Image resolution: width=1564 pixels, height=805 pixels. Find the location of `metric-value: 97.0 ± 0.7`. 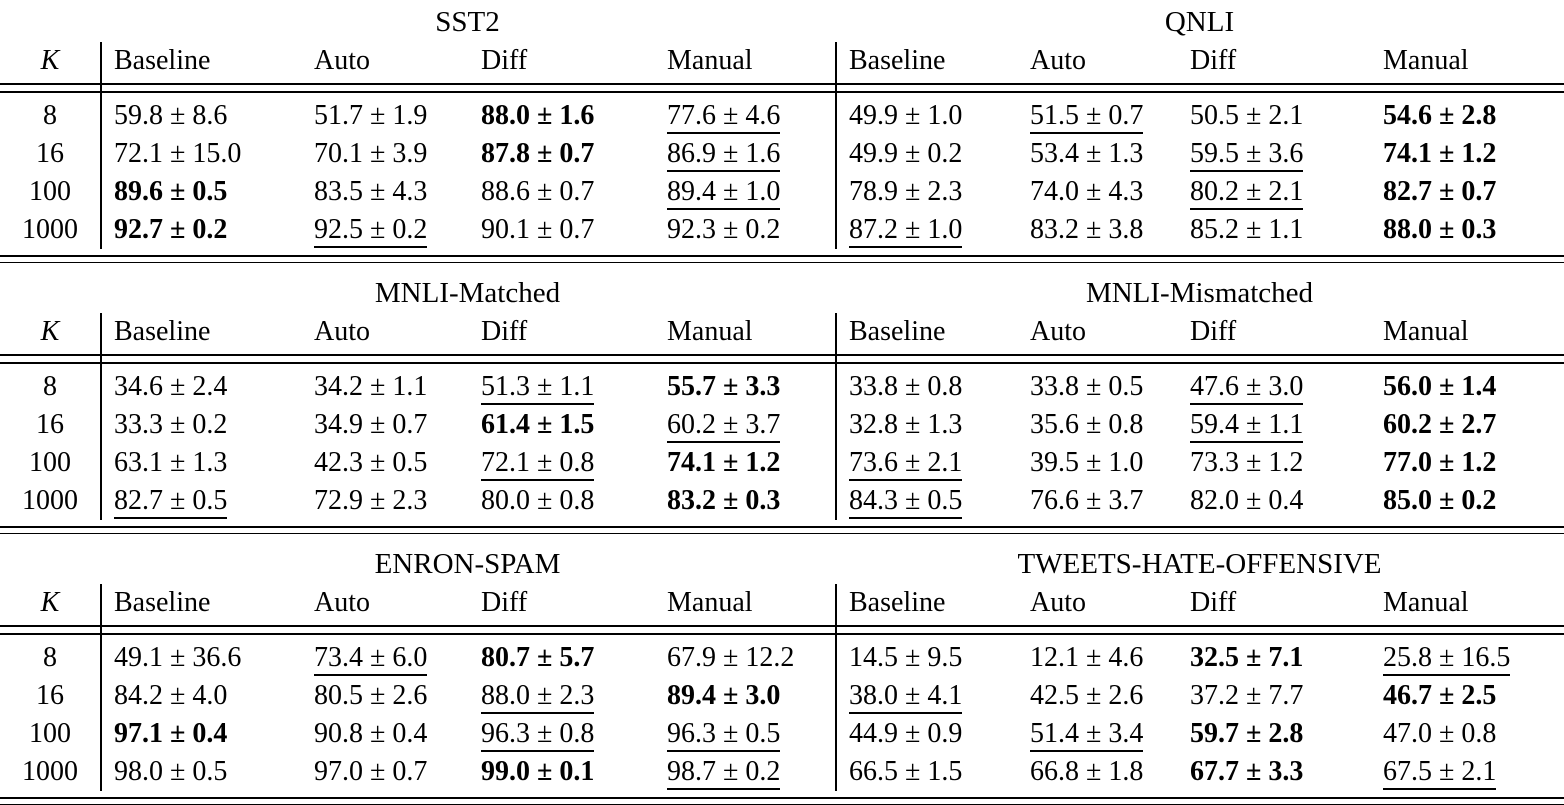

metric-value: 97.0 ± 0.7 is located at coordinates (371, 771).